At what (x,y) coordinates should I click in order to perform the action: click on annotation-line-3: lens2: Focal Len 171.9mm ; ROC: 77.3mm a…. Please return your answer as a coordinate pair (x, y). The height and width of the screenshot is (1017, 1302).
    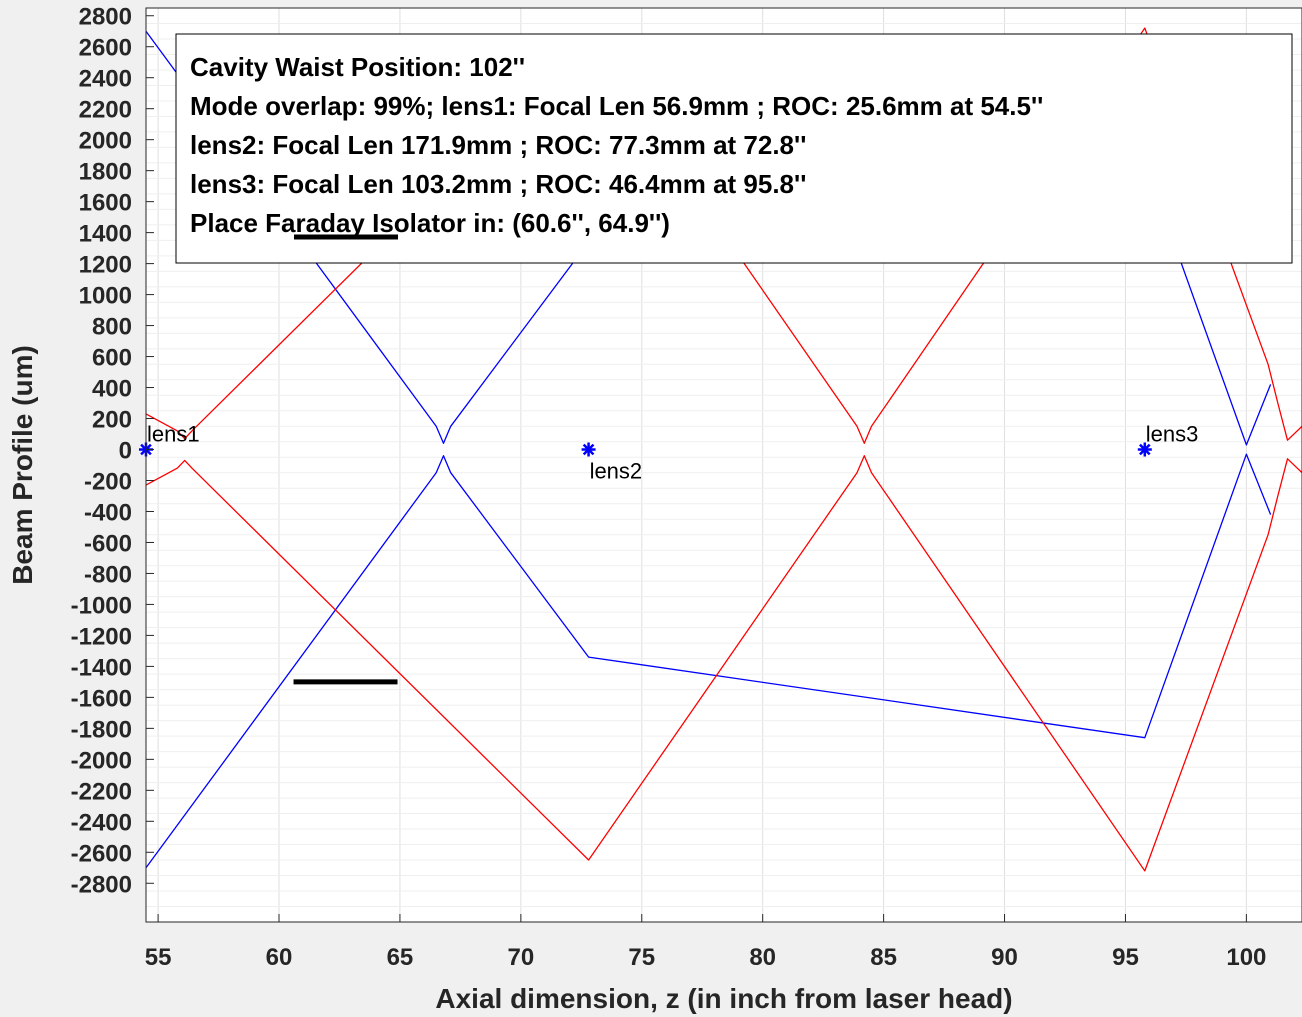
    Looking at the image, I should click on (498, 145).